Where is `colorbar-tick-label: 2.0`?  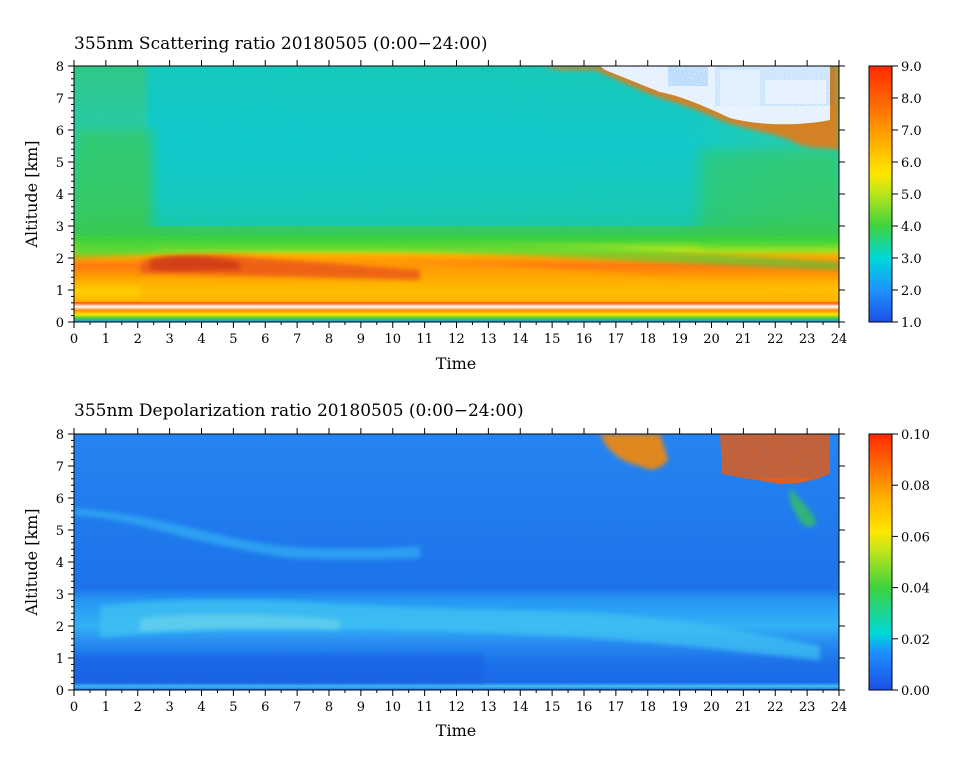 colorbar-tick-label: 2.0 is located at coordinates (911, 291).